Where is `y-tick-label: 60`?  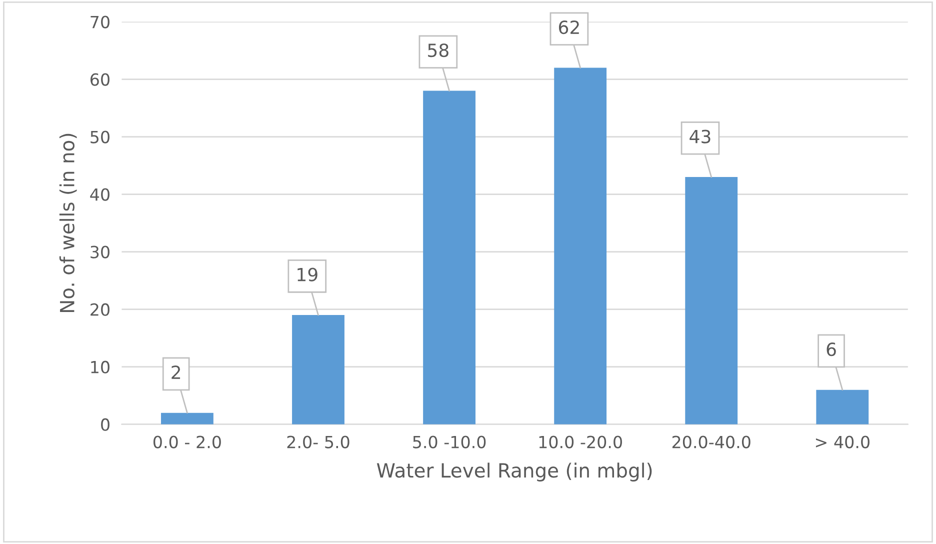
y-tick-label: 60 is located at coordinates (100, 79).